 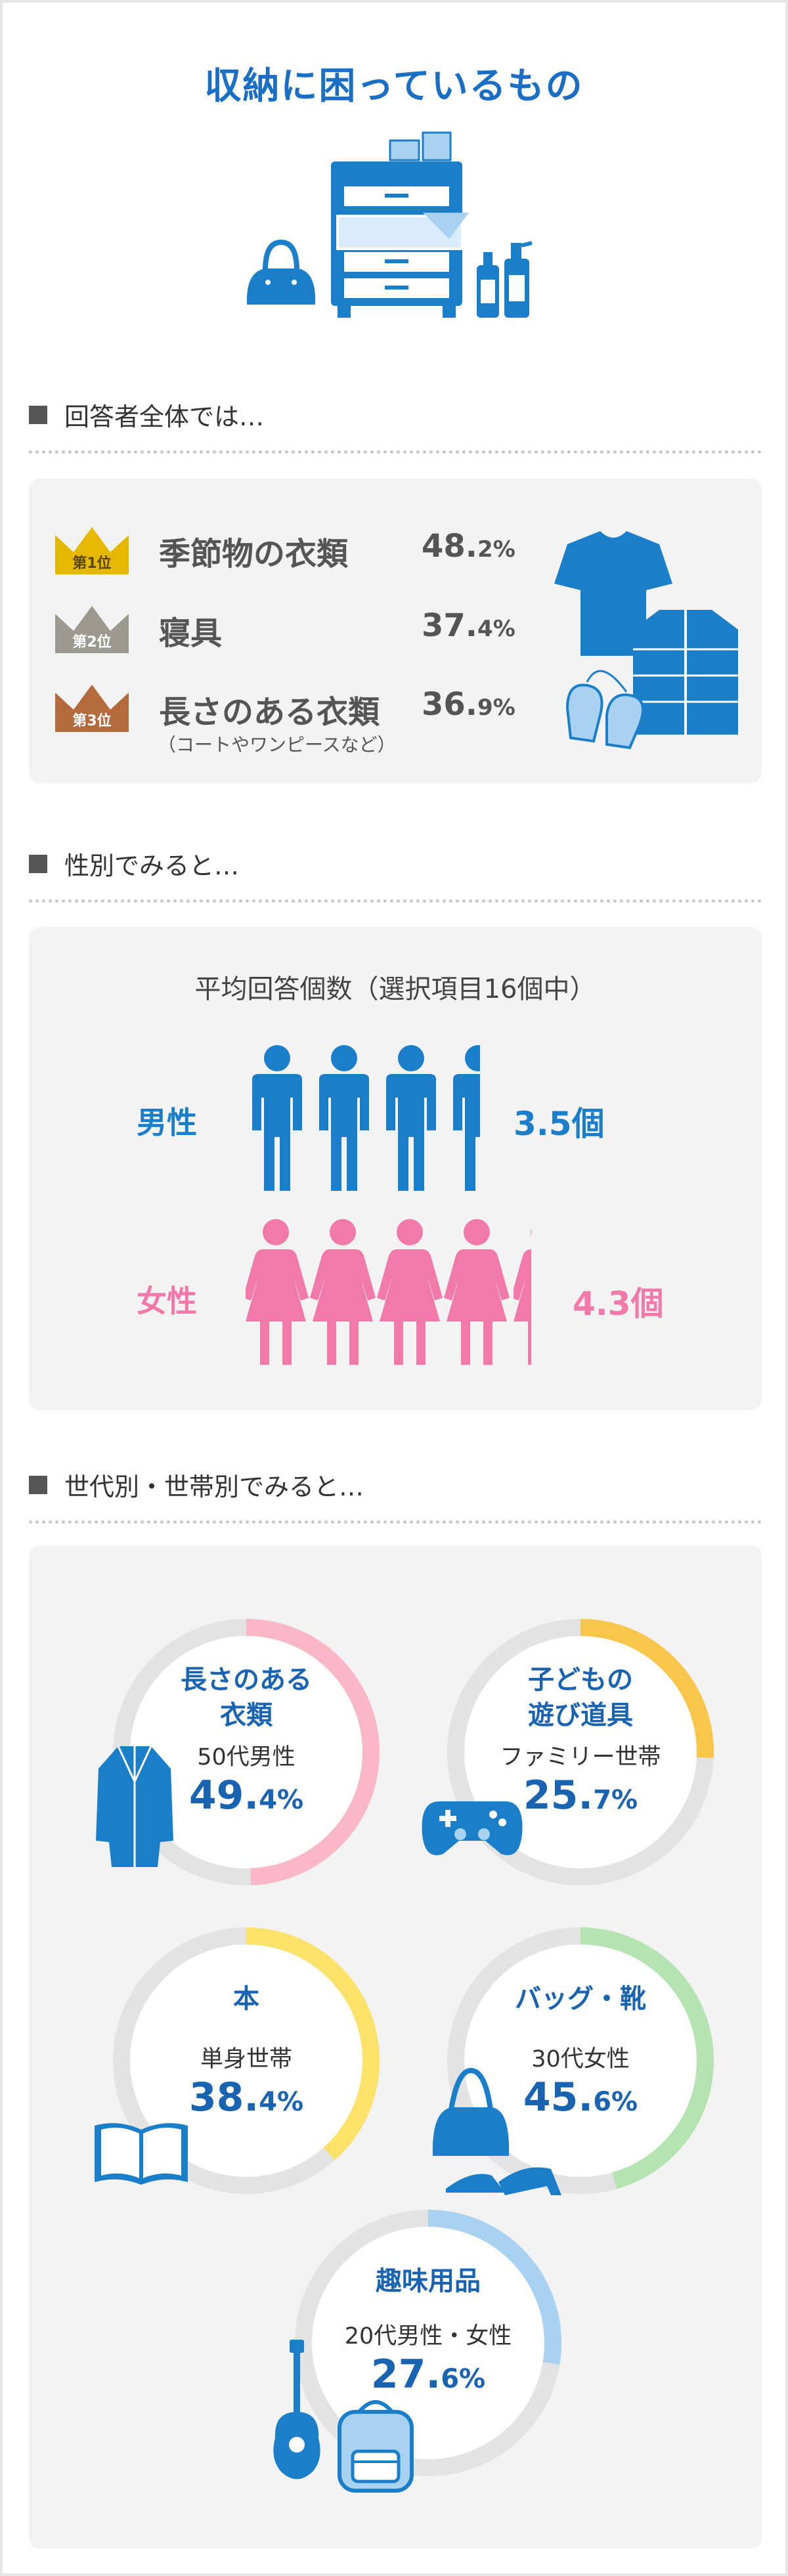 What do you see at coordinates (343, 2416) in the screenshot?
I see `guitar-backpack-icon` at bounding box center [343, 2416].